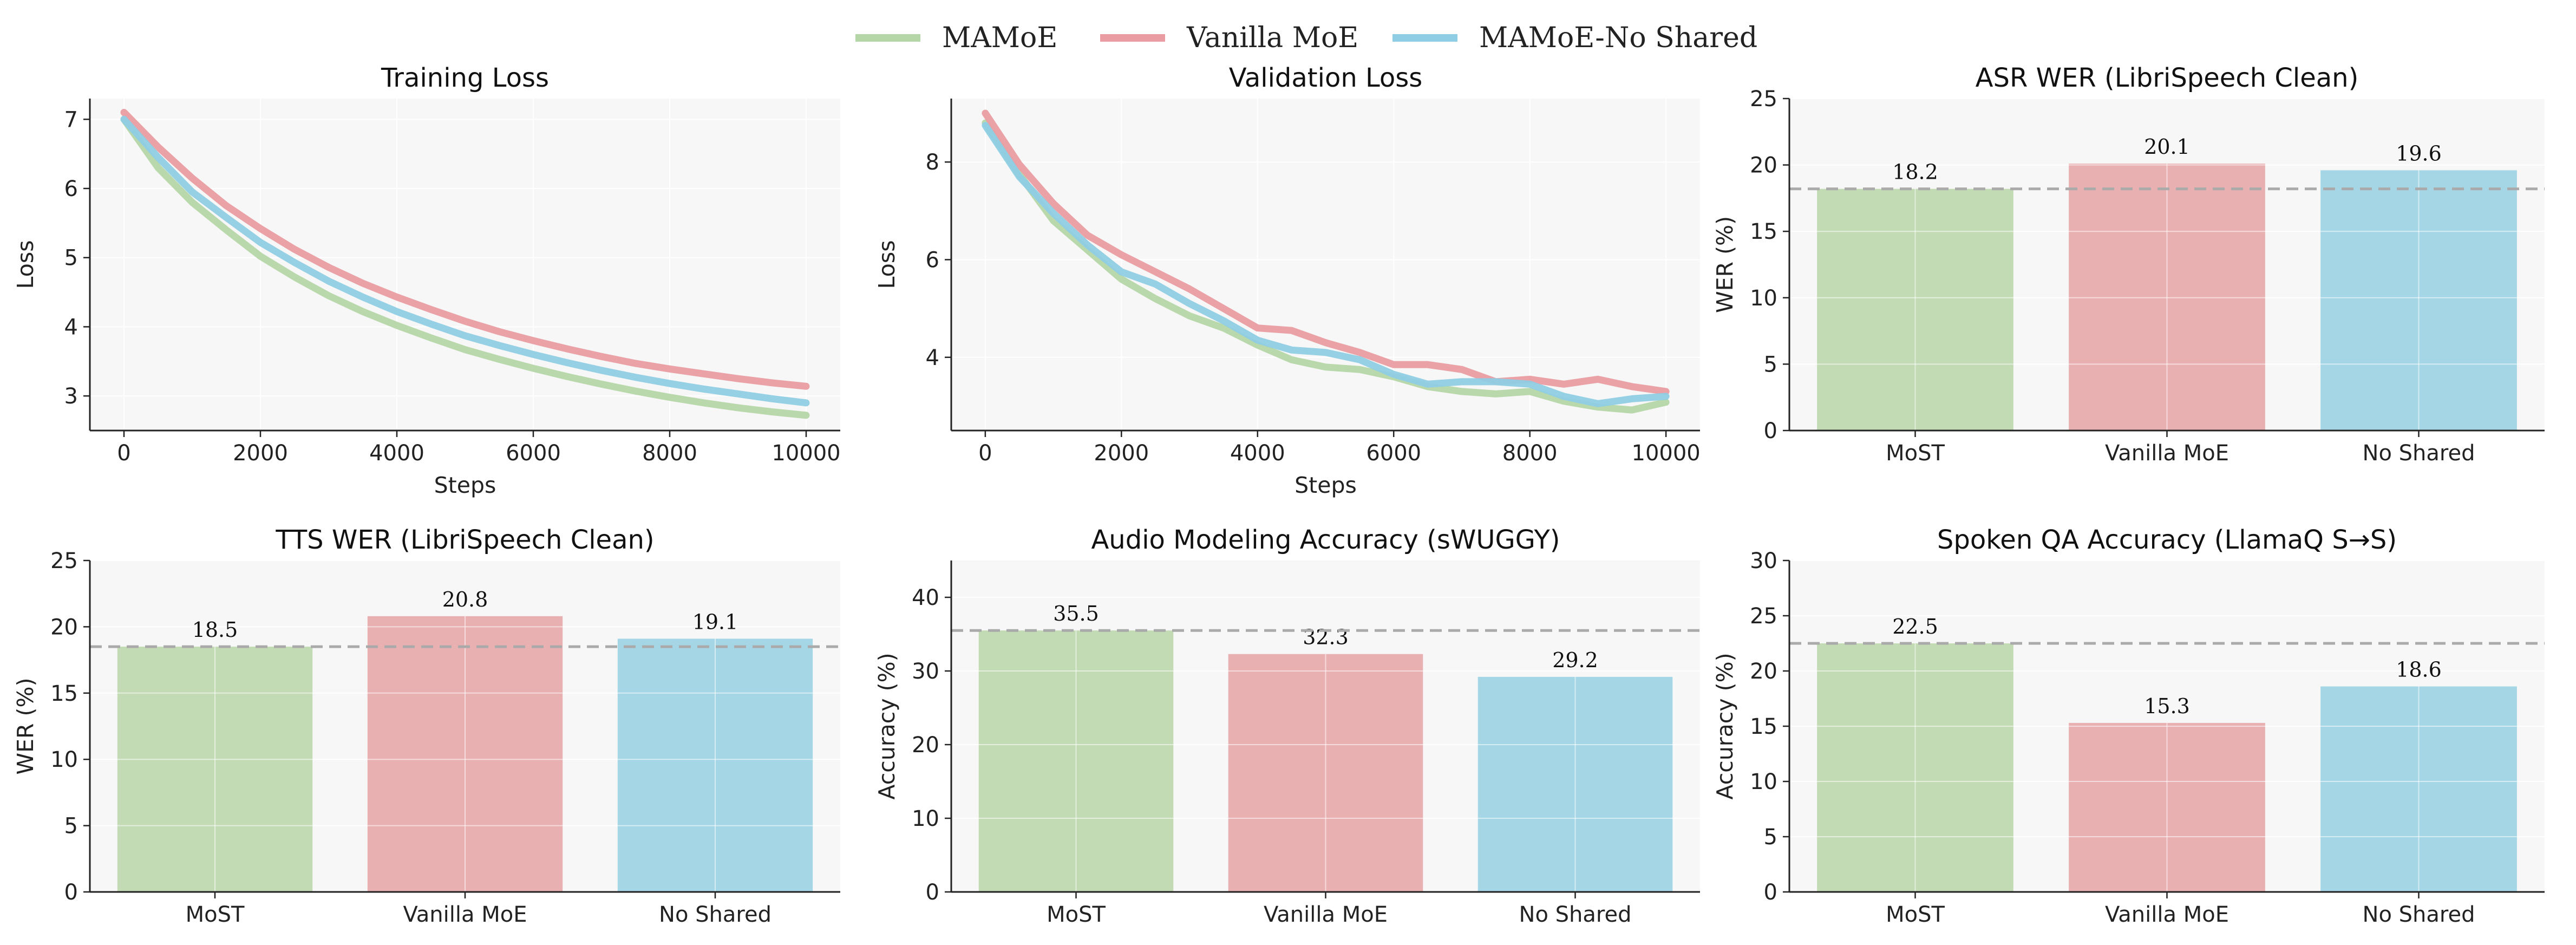 This screenshot has height=945, width=2576. Describe the element at coordinates (715, 622) in the screenshot. I see `bar-value-label: 19.1` at that location.